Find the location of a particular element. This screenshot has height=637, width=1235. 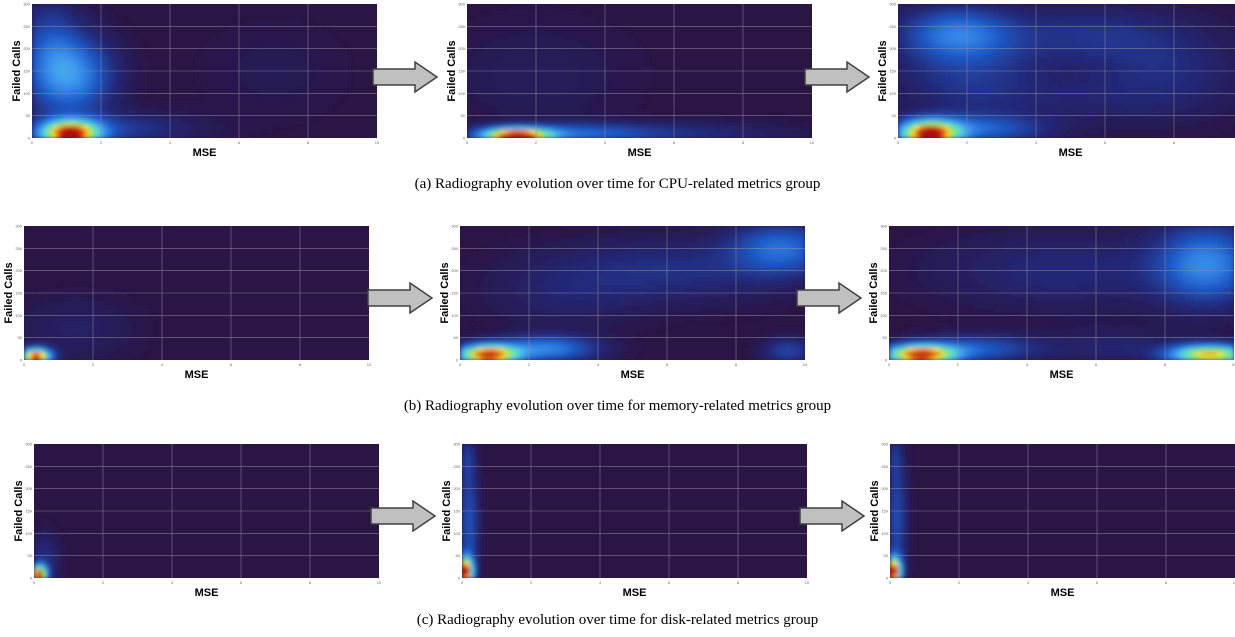

time-arrow-b2 is located at coordinates (829, 298).